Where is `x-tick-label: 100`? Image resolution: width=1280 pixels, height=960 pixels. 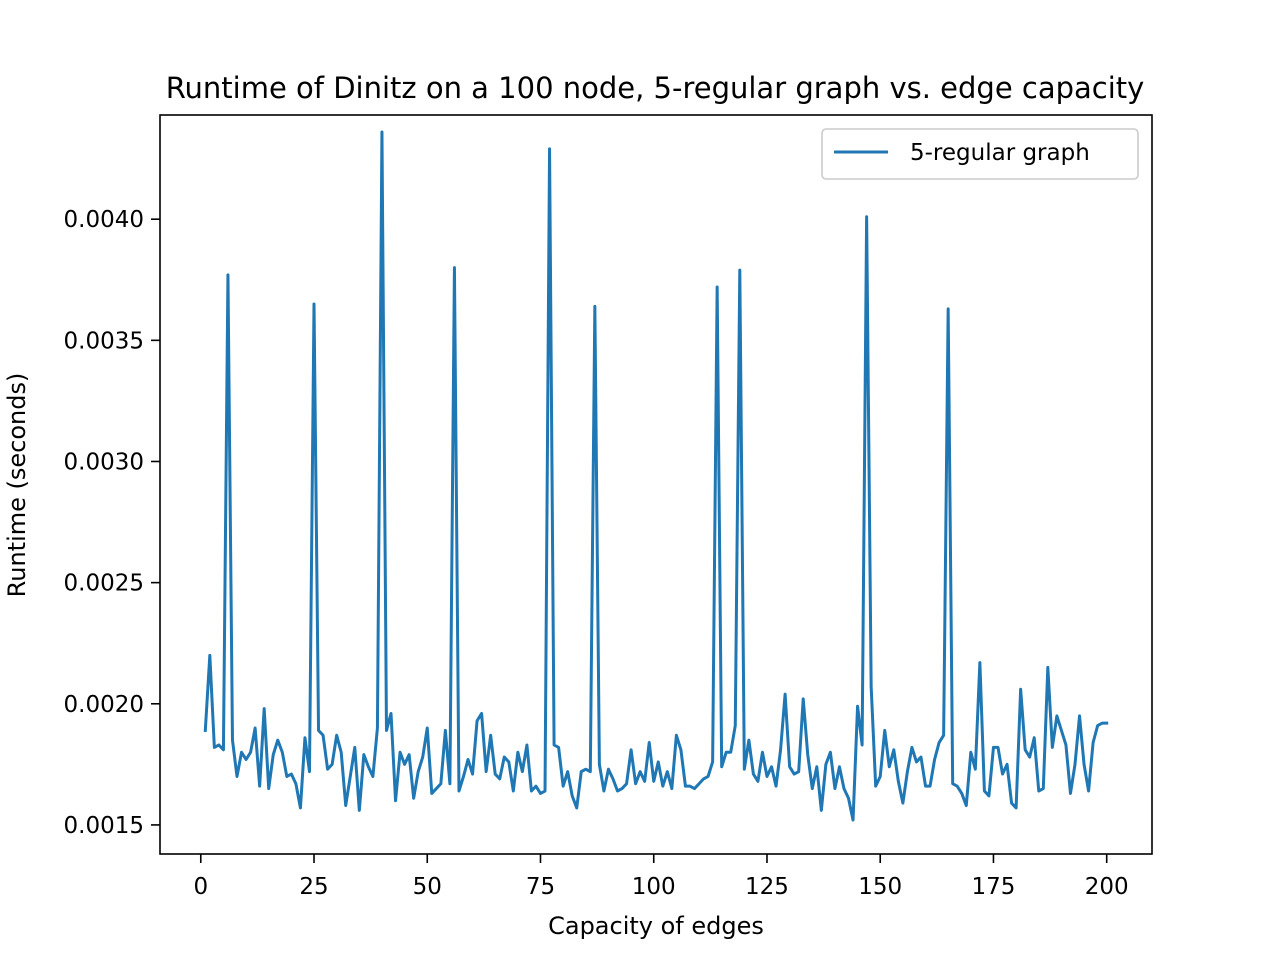
x-tick-label: 100 is located at coordinates (654, 887).